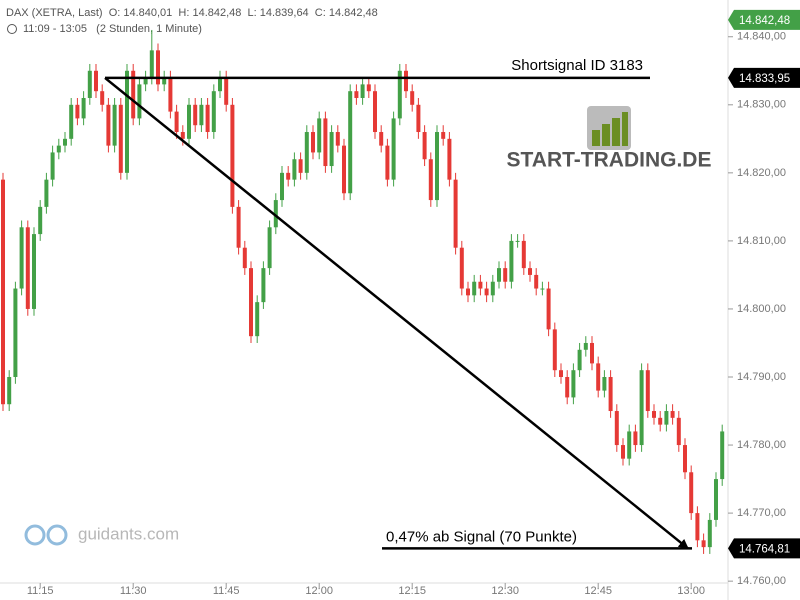 The image size is (800, 600). Describe the element at coordinates (761, 309) in the screenshot. I see `y-tick-label: 14.800,00` at that location.